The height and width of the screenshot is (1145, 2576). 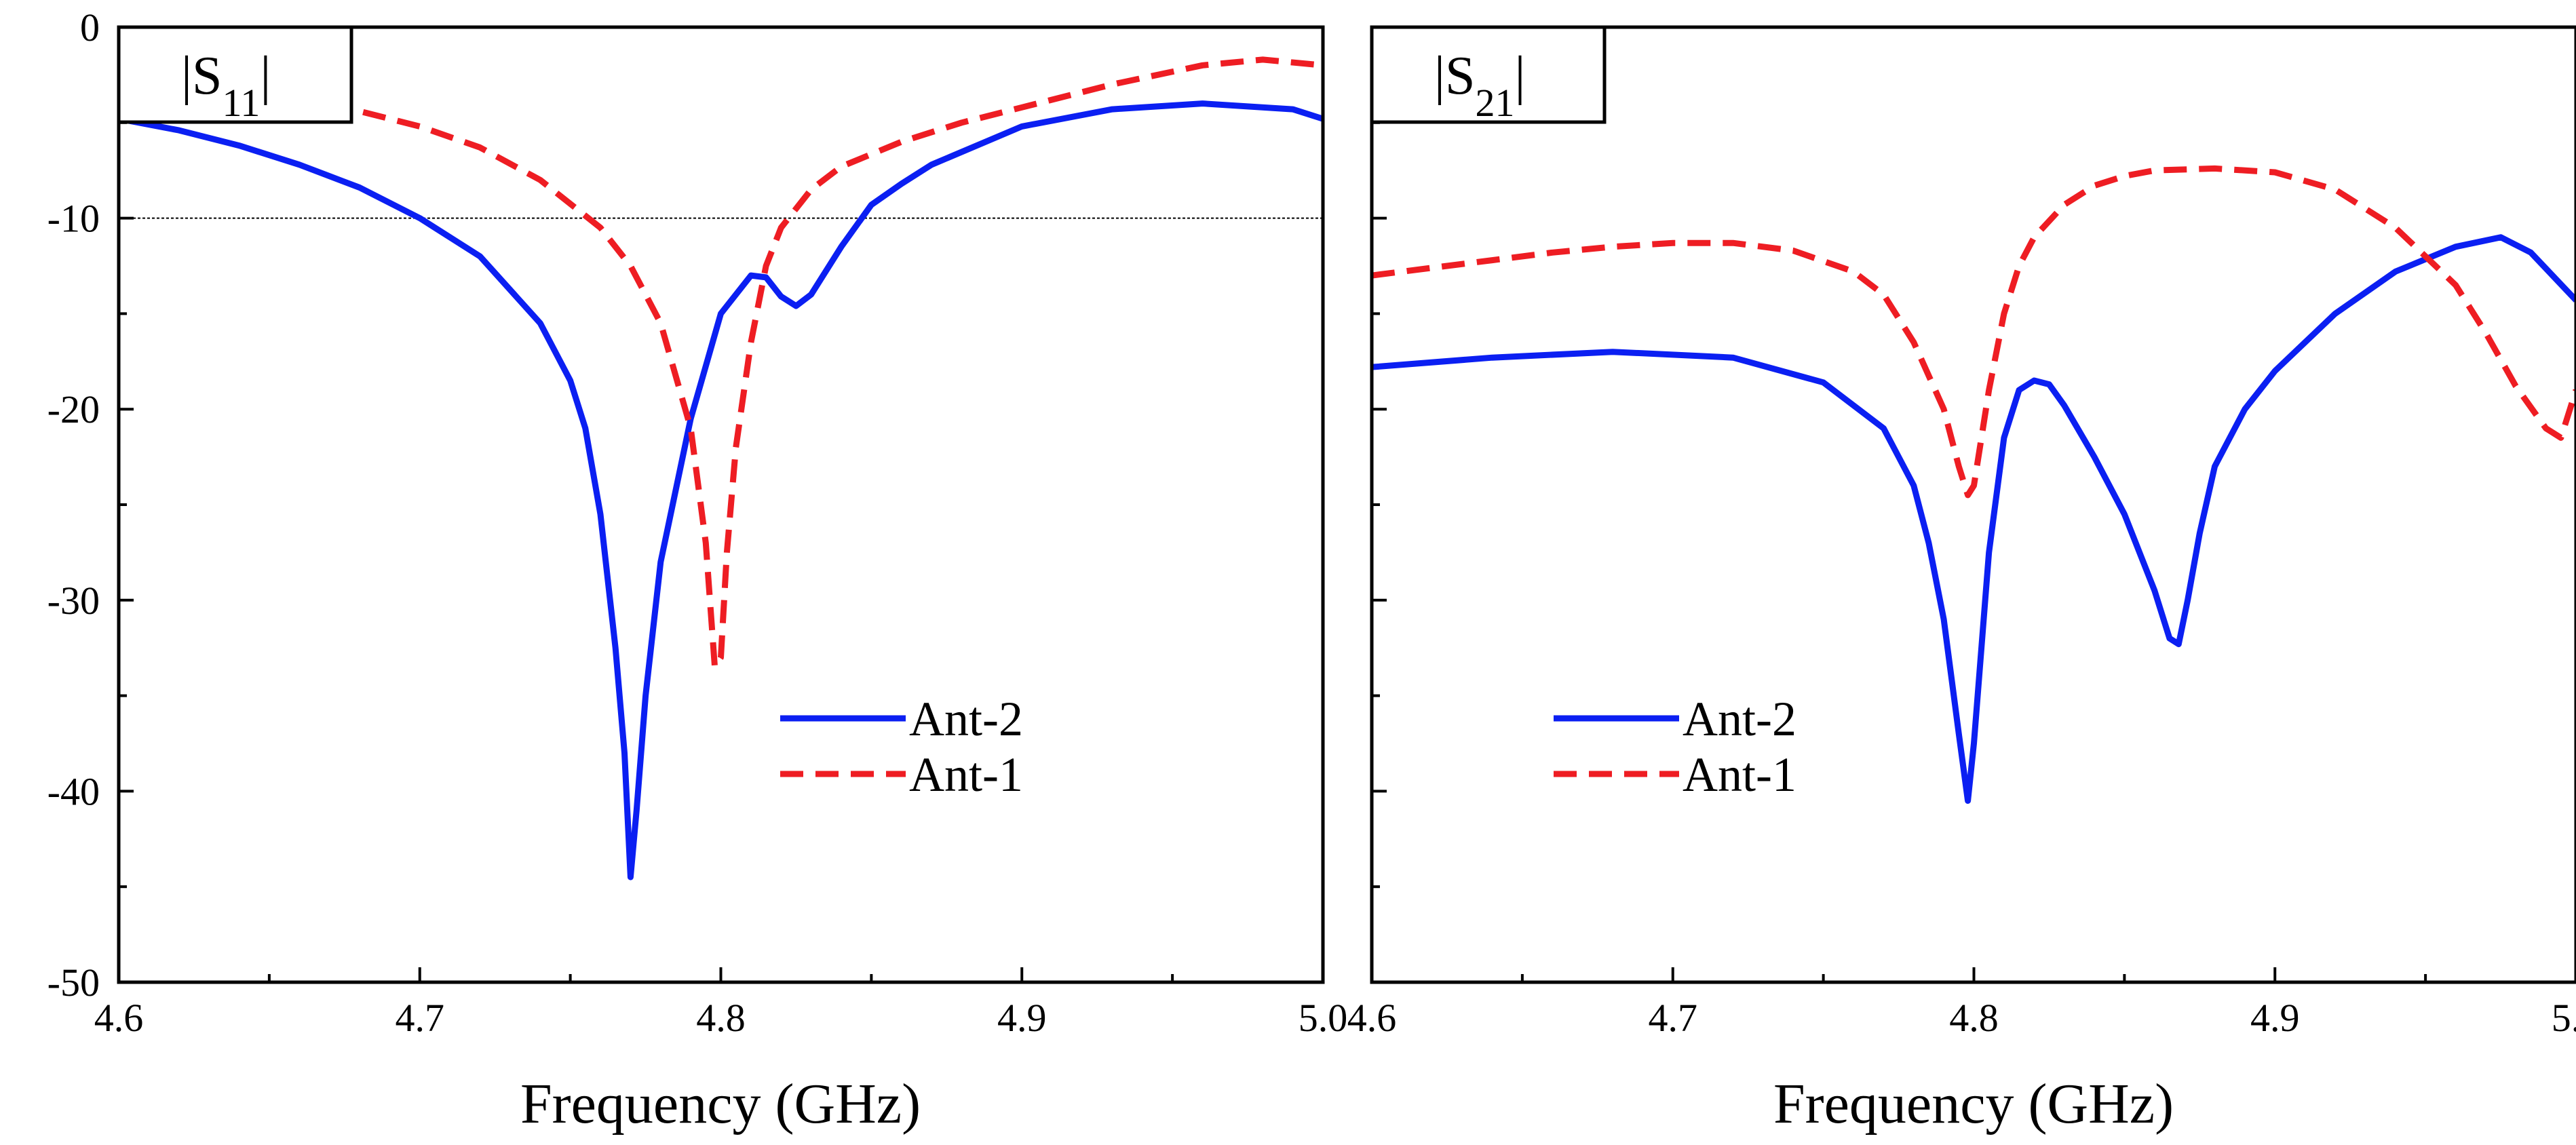 What do you see at coordinates (73, 982) in the screenshot?
I see `y-tick-label: -50` at bounding box center [73, 982].